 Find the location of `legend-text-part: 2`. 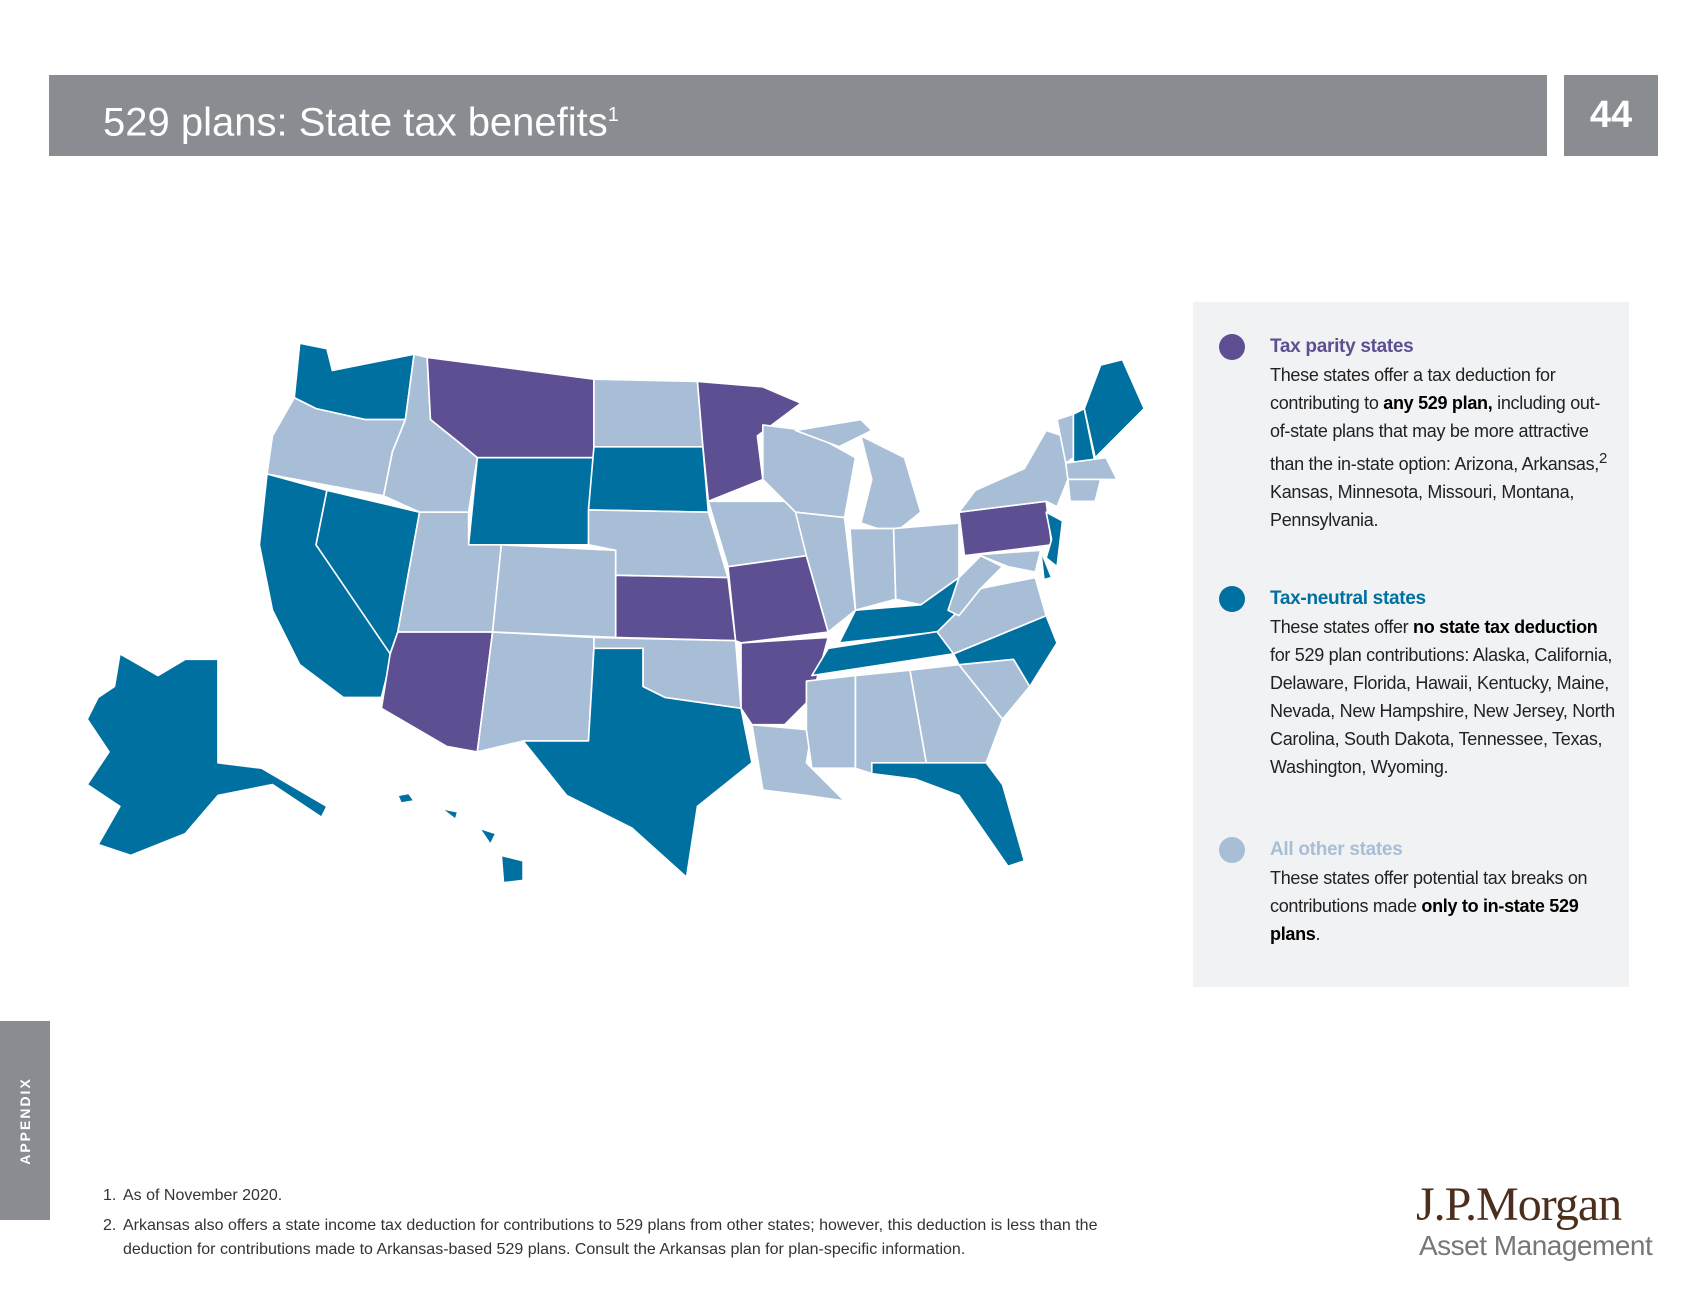

legend-text-part: 2 is located at coordinates (1603, 458).